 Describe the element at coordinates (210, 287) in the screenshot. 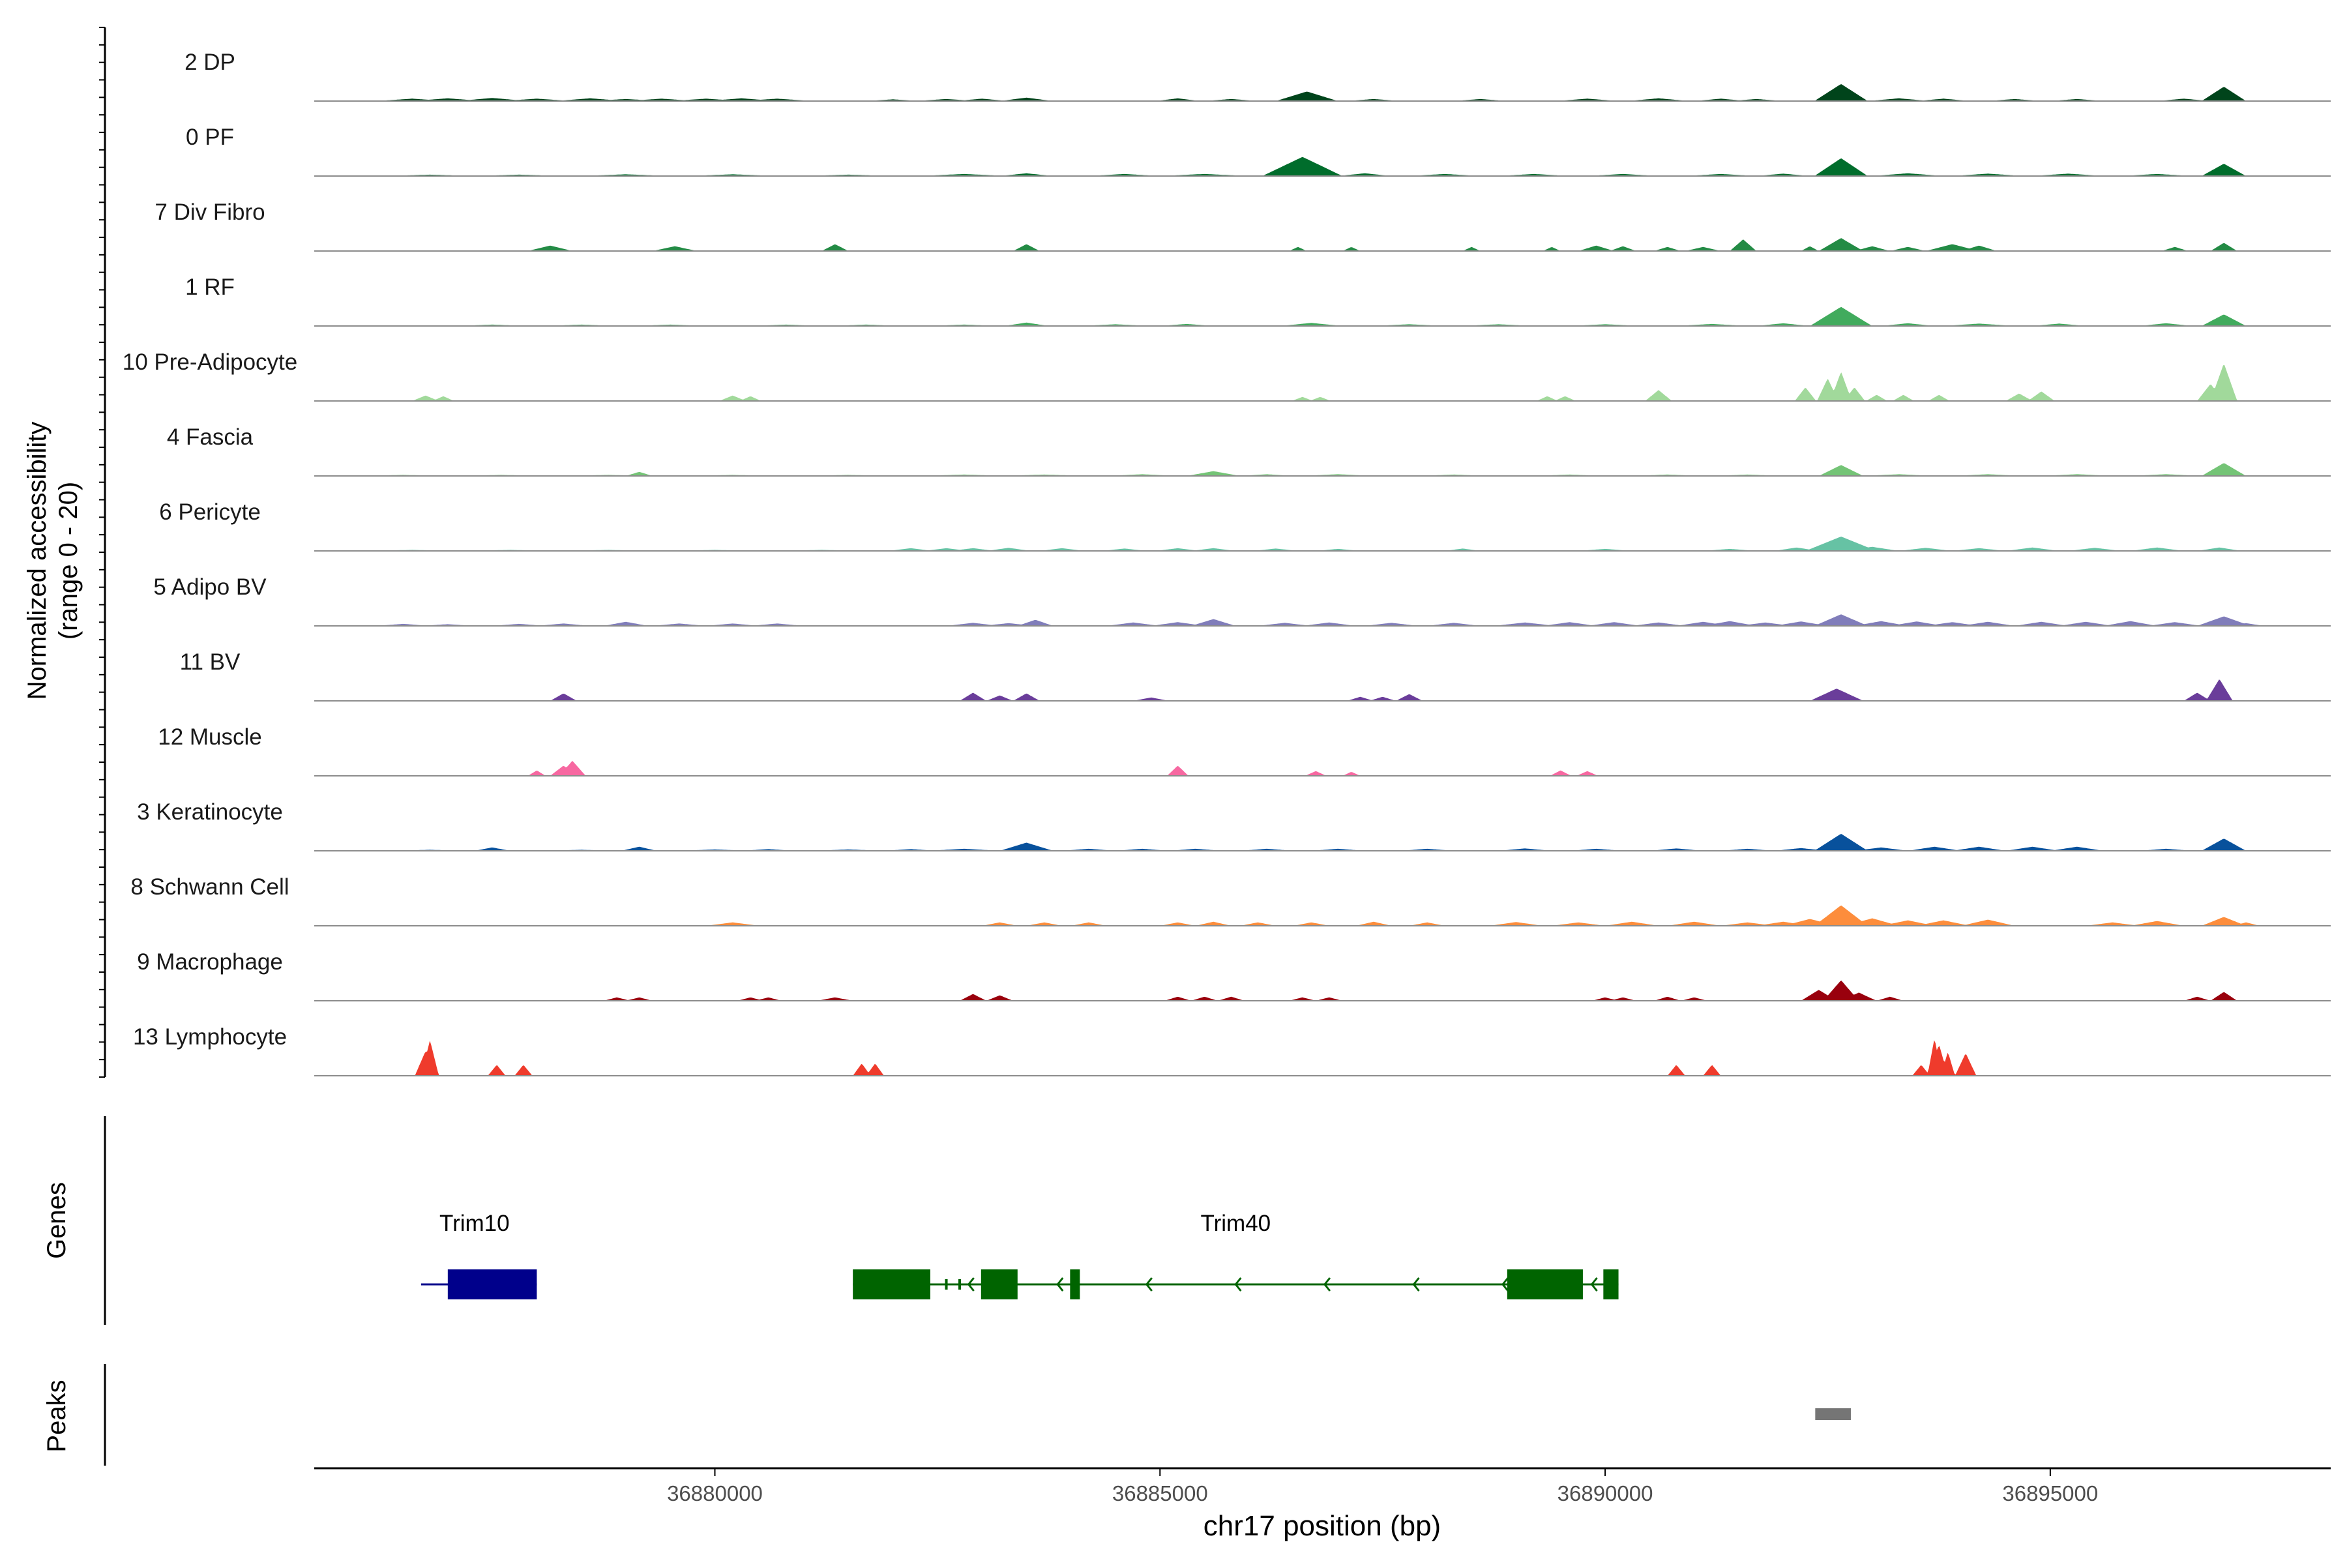

I see `track-label: 1 RF` at that location.